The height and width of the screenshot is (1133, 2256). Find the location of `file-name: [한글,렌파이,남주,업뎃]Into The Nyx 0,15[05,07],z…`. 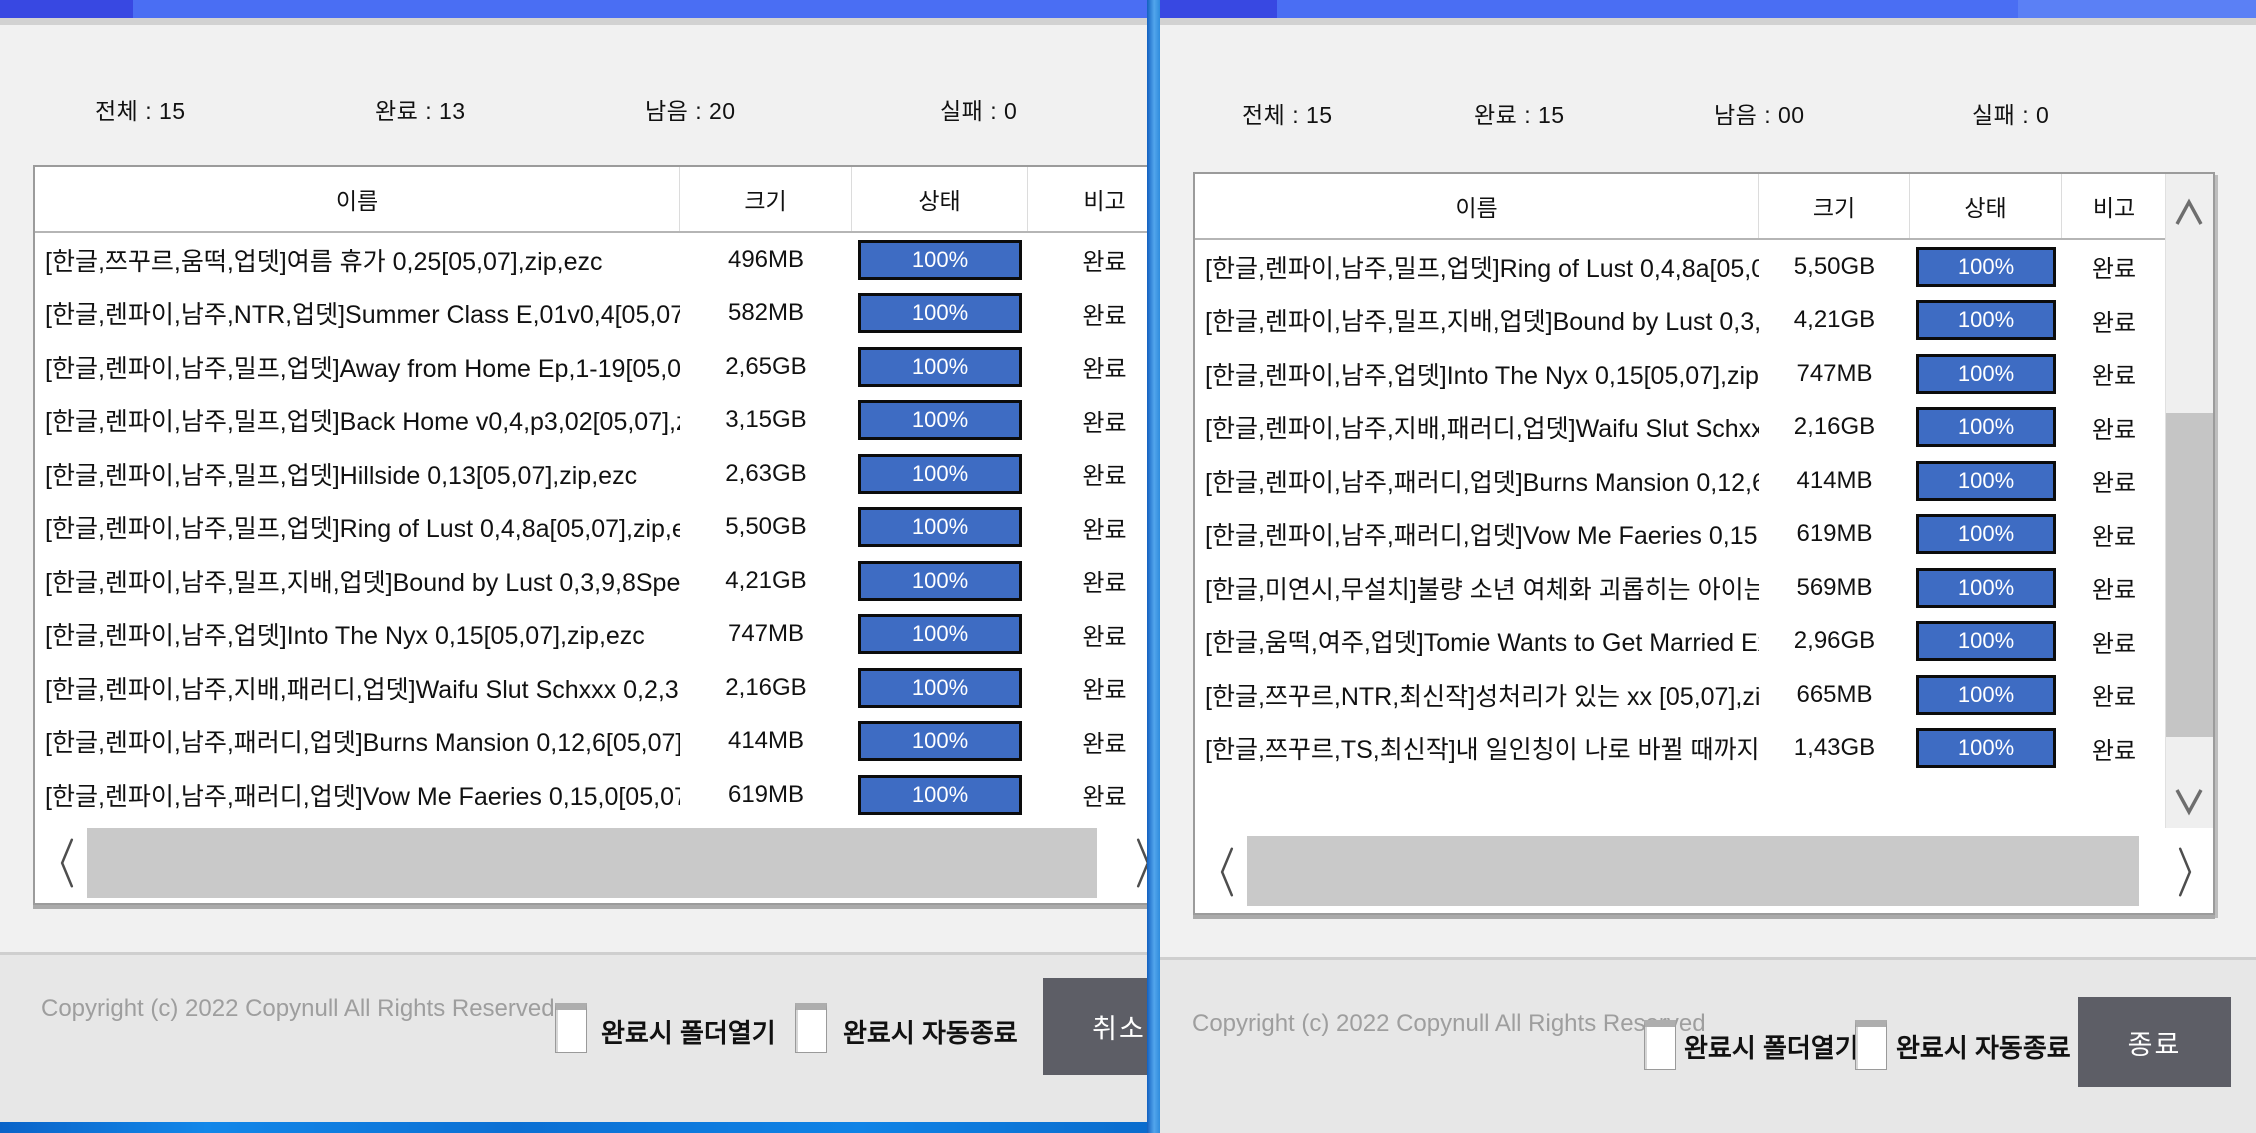

file-name: [한글,렌파이,남주,업뎃]Into The Nyx 0,15[05,07],z… is located at coordinates (345, 636).